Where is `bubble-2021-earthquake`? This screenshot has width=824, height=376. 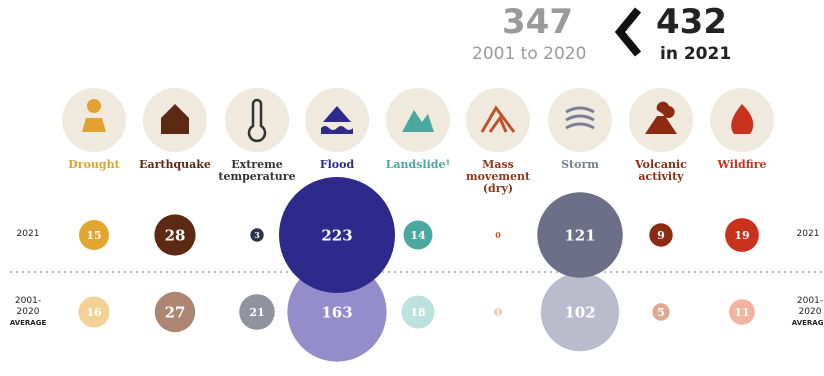
bubble-2021-earthquake is located at coordinates (175, 235).